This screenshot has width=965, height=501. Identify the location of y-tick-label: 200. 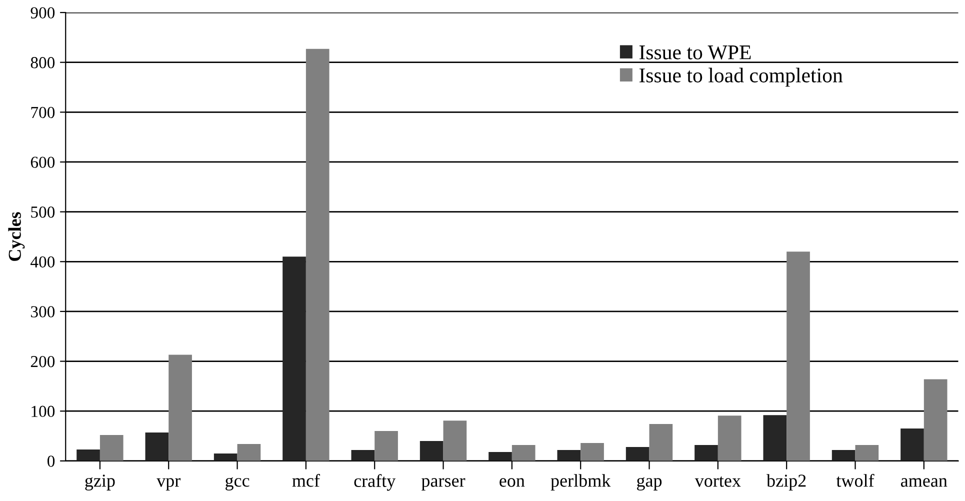
(42, 362).